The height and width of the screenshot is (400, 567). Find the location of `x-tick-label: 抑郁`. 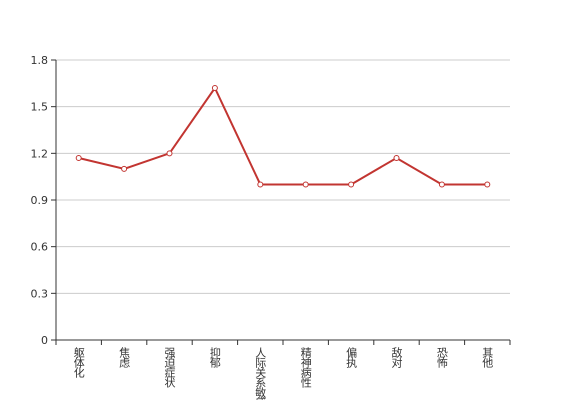

x-tick-label: 抑郁 is located at coordinates (214, 357).